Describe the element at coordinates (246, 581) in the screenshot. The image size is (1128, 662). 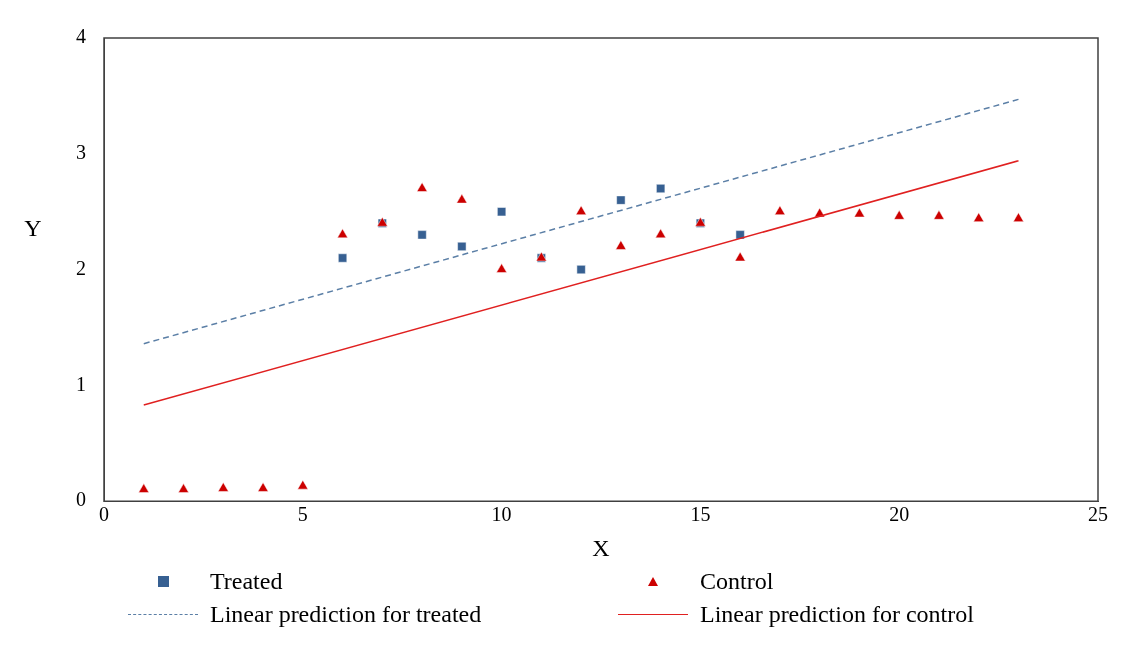
I see `legend-label: Treated` at that location.